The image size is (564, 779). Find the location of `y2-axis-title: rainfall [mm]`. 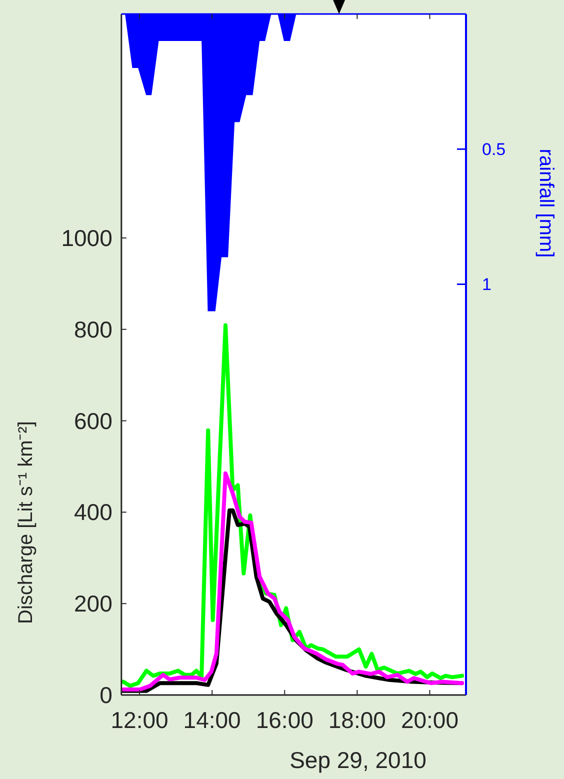

y2-axis-title: rainfall [mm] is located at coordinates (546, 203).